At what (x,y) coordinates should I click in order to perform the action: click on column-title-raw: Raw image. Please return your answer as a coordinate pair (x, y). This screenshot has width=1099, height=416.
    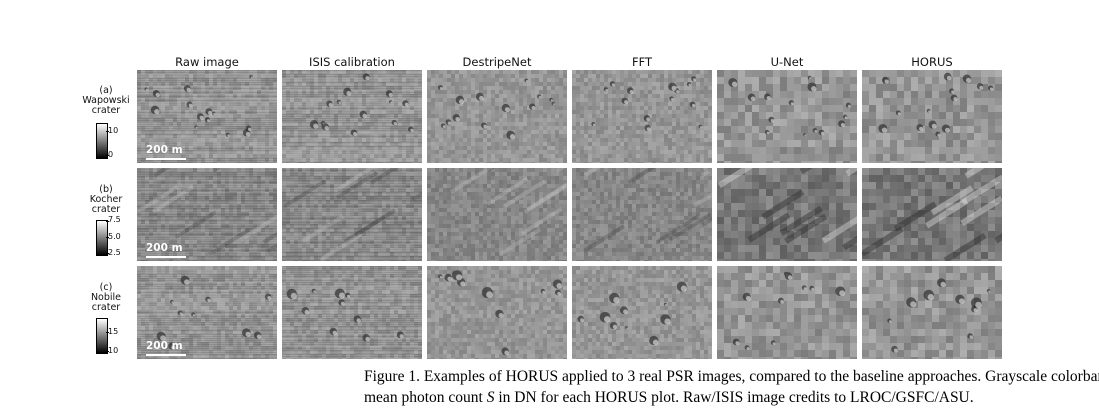
    Looking at the image, I should click on (207, 62).